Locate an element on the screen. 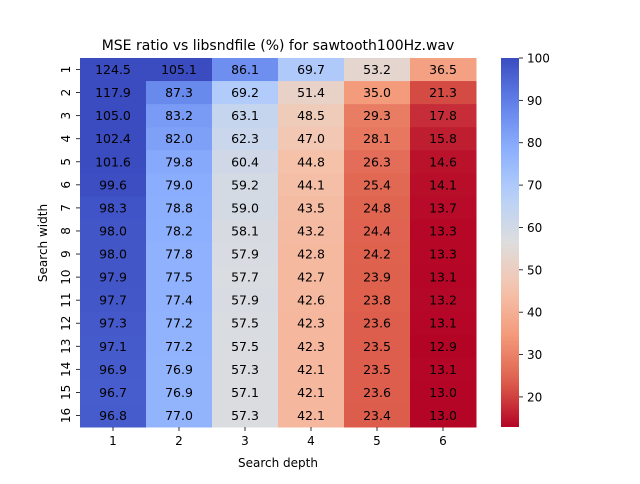  cell-value-label: 69.2 is located at coordinates (245, 92).